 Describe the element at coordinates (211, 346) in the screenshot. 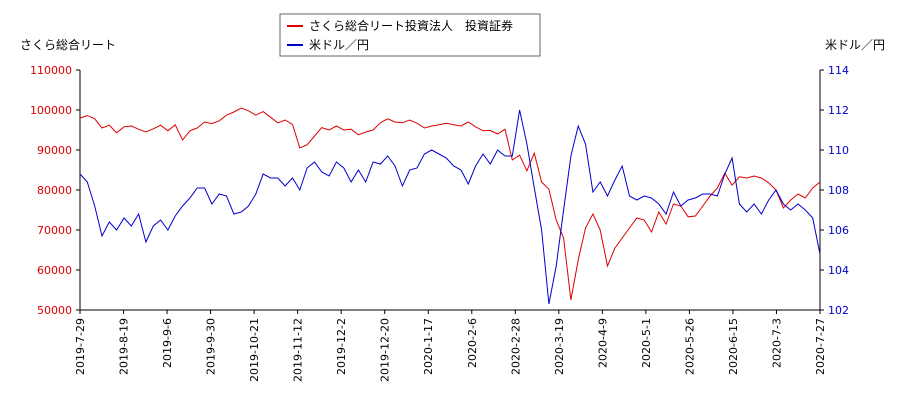

I see `x-tick-label: 2019-9-30` at that location.